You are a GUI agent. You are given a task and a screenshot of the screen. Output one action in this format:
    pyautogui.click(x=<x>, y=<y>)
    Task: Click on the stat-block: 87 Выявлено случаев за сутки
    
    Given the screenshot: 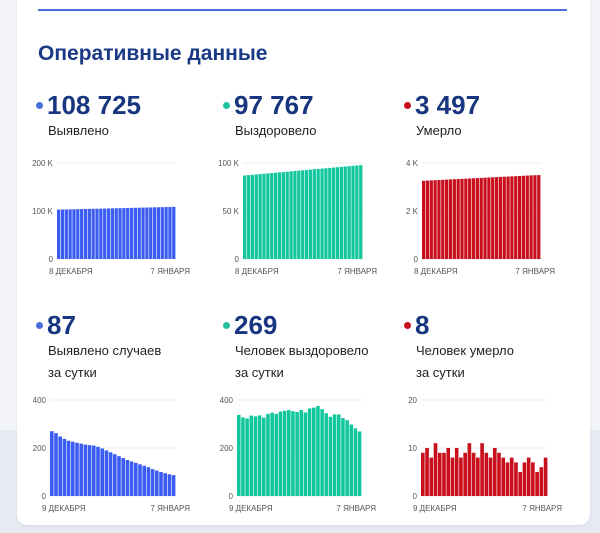 What is the action you would take?
    pyautogui.click(x=126, y=347)
    